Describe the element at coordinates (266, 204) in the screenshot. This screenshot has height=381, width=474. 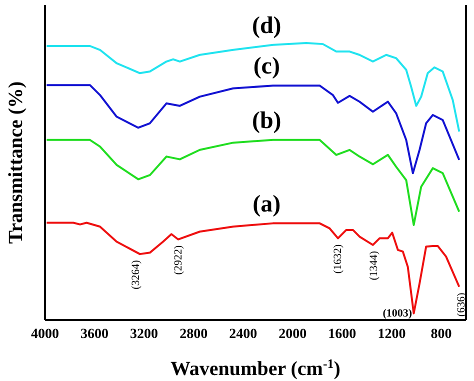
I see `series-label: (a)` at that location.